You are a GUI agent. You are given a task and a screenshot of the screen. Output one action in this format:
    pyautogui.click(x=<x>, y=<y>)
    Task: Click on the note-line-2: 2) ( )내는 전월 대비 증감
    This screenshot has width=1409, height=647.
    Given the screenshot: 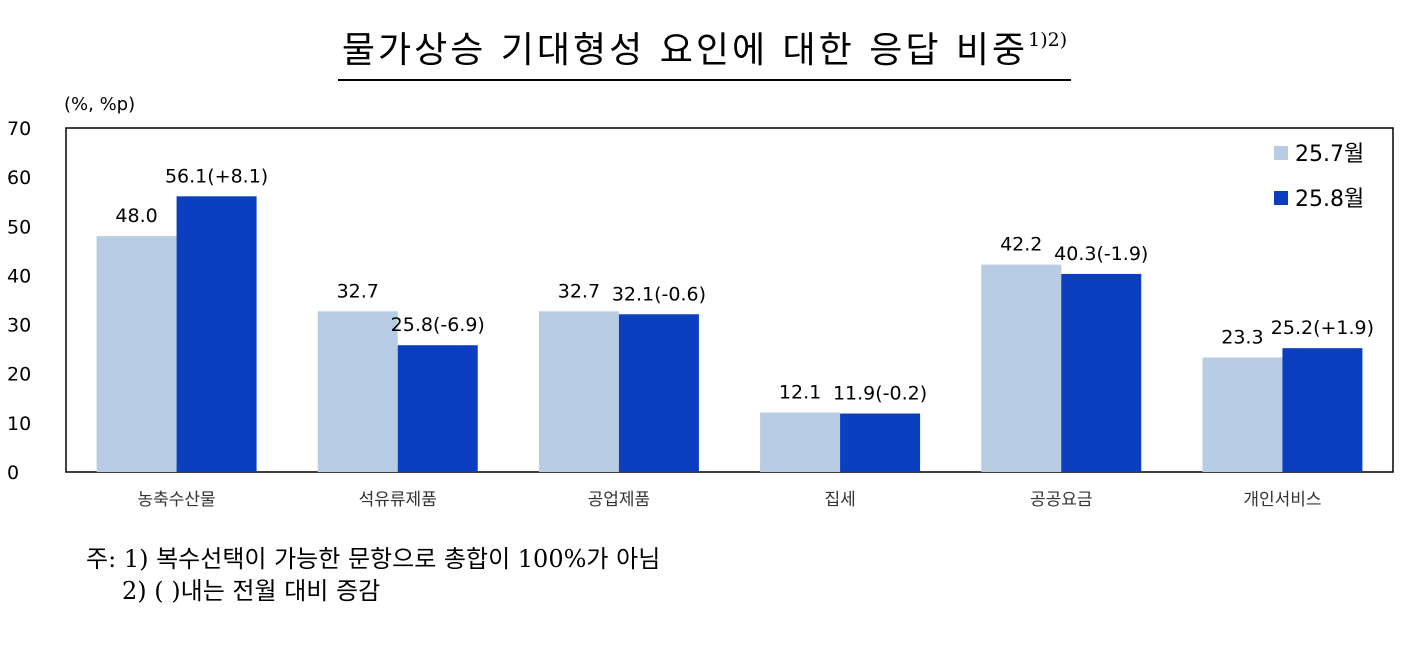 What is the action you would take?
    pyautogui.click(x=373, y=591)
    